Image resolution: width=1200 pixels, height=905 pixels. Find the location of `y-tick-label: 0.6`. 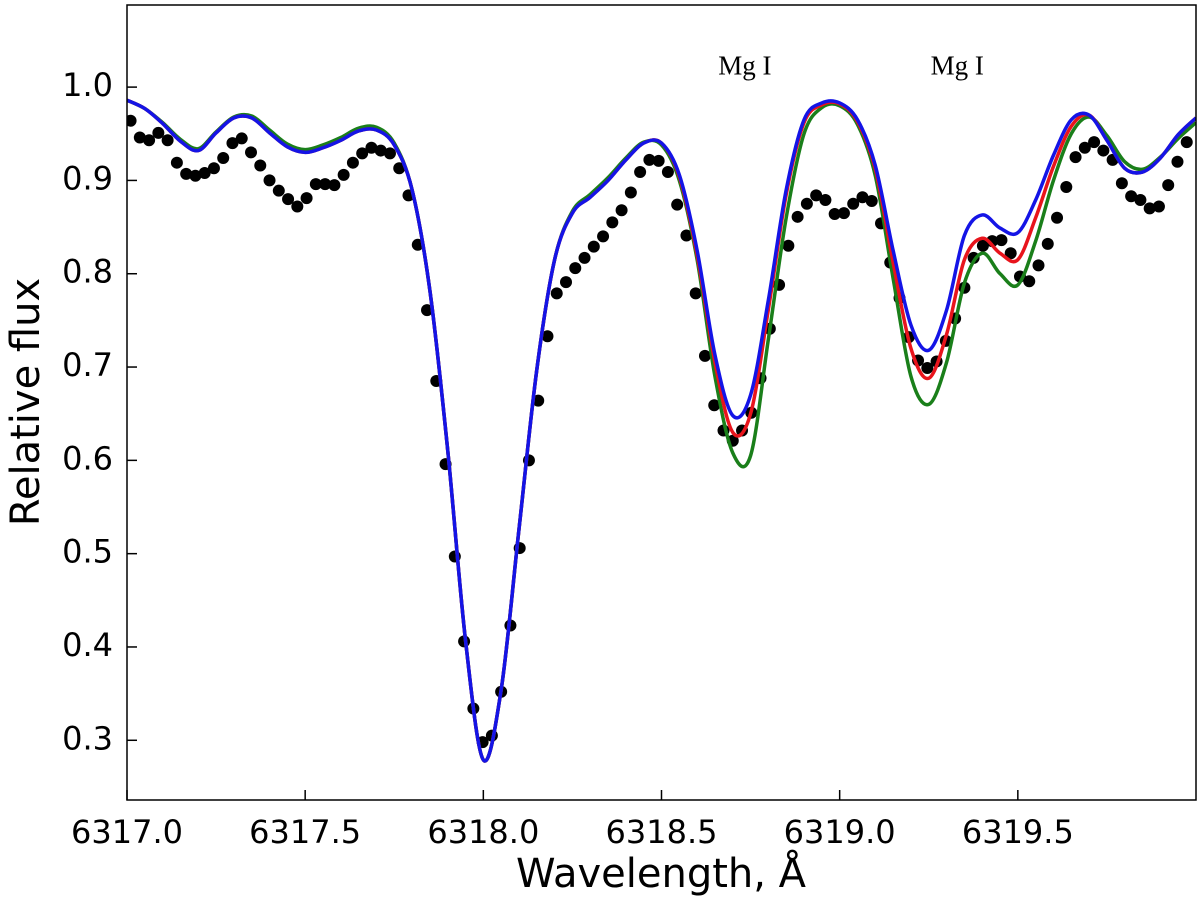

y-tick-label: 0.6 is located at coordinates (87, 458).